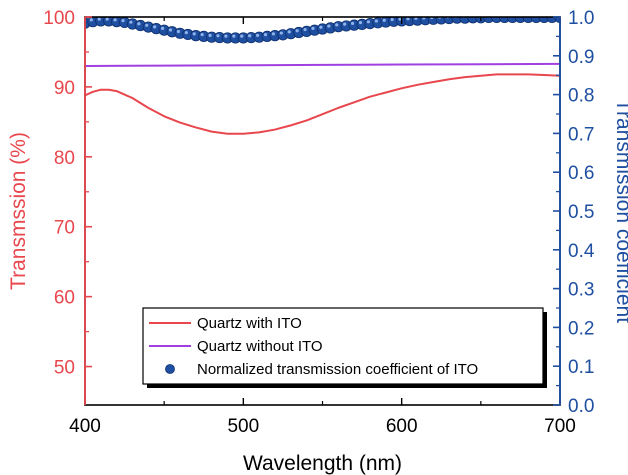  I want to click on y-right-axis-title: Transmission coefficient, so click(620, 211).